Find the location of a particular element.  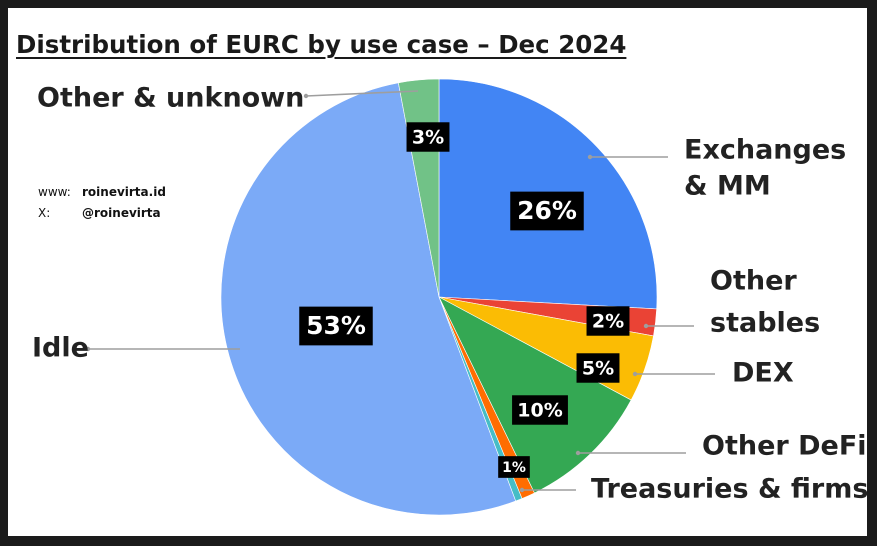

percent-label-0: 26% is located at coordinates (547, 210).